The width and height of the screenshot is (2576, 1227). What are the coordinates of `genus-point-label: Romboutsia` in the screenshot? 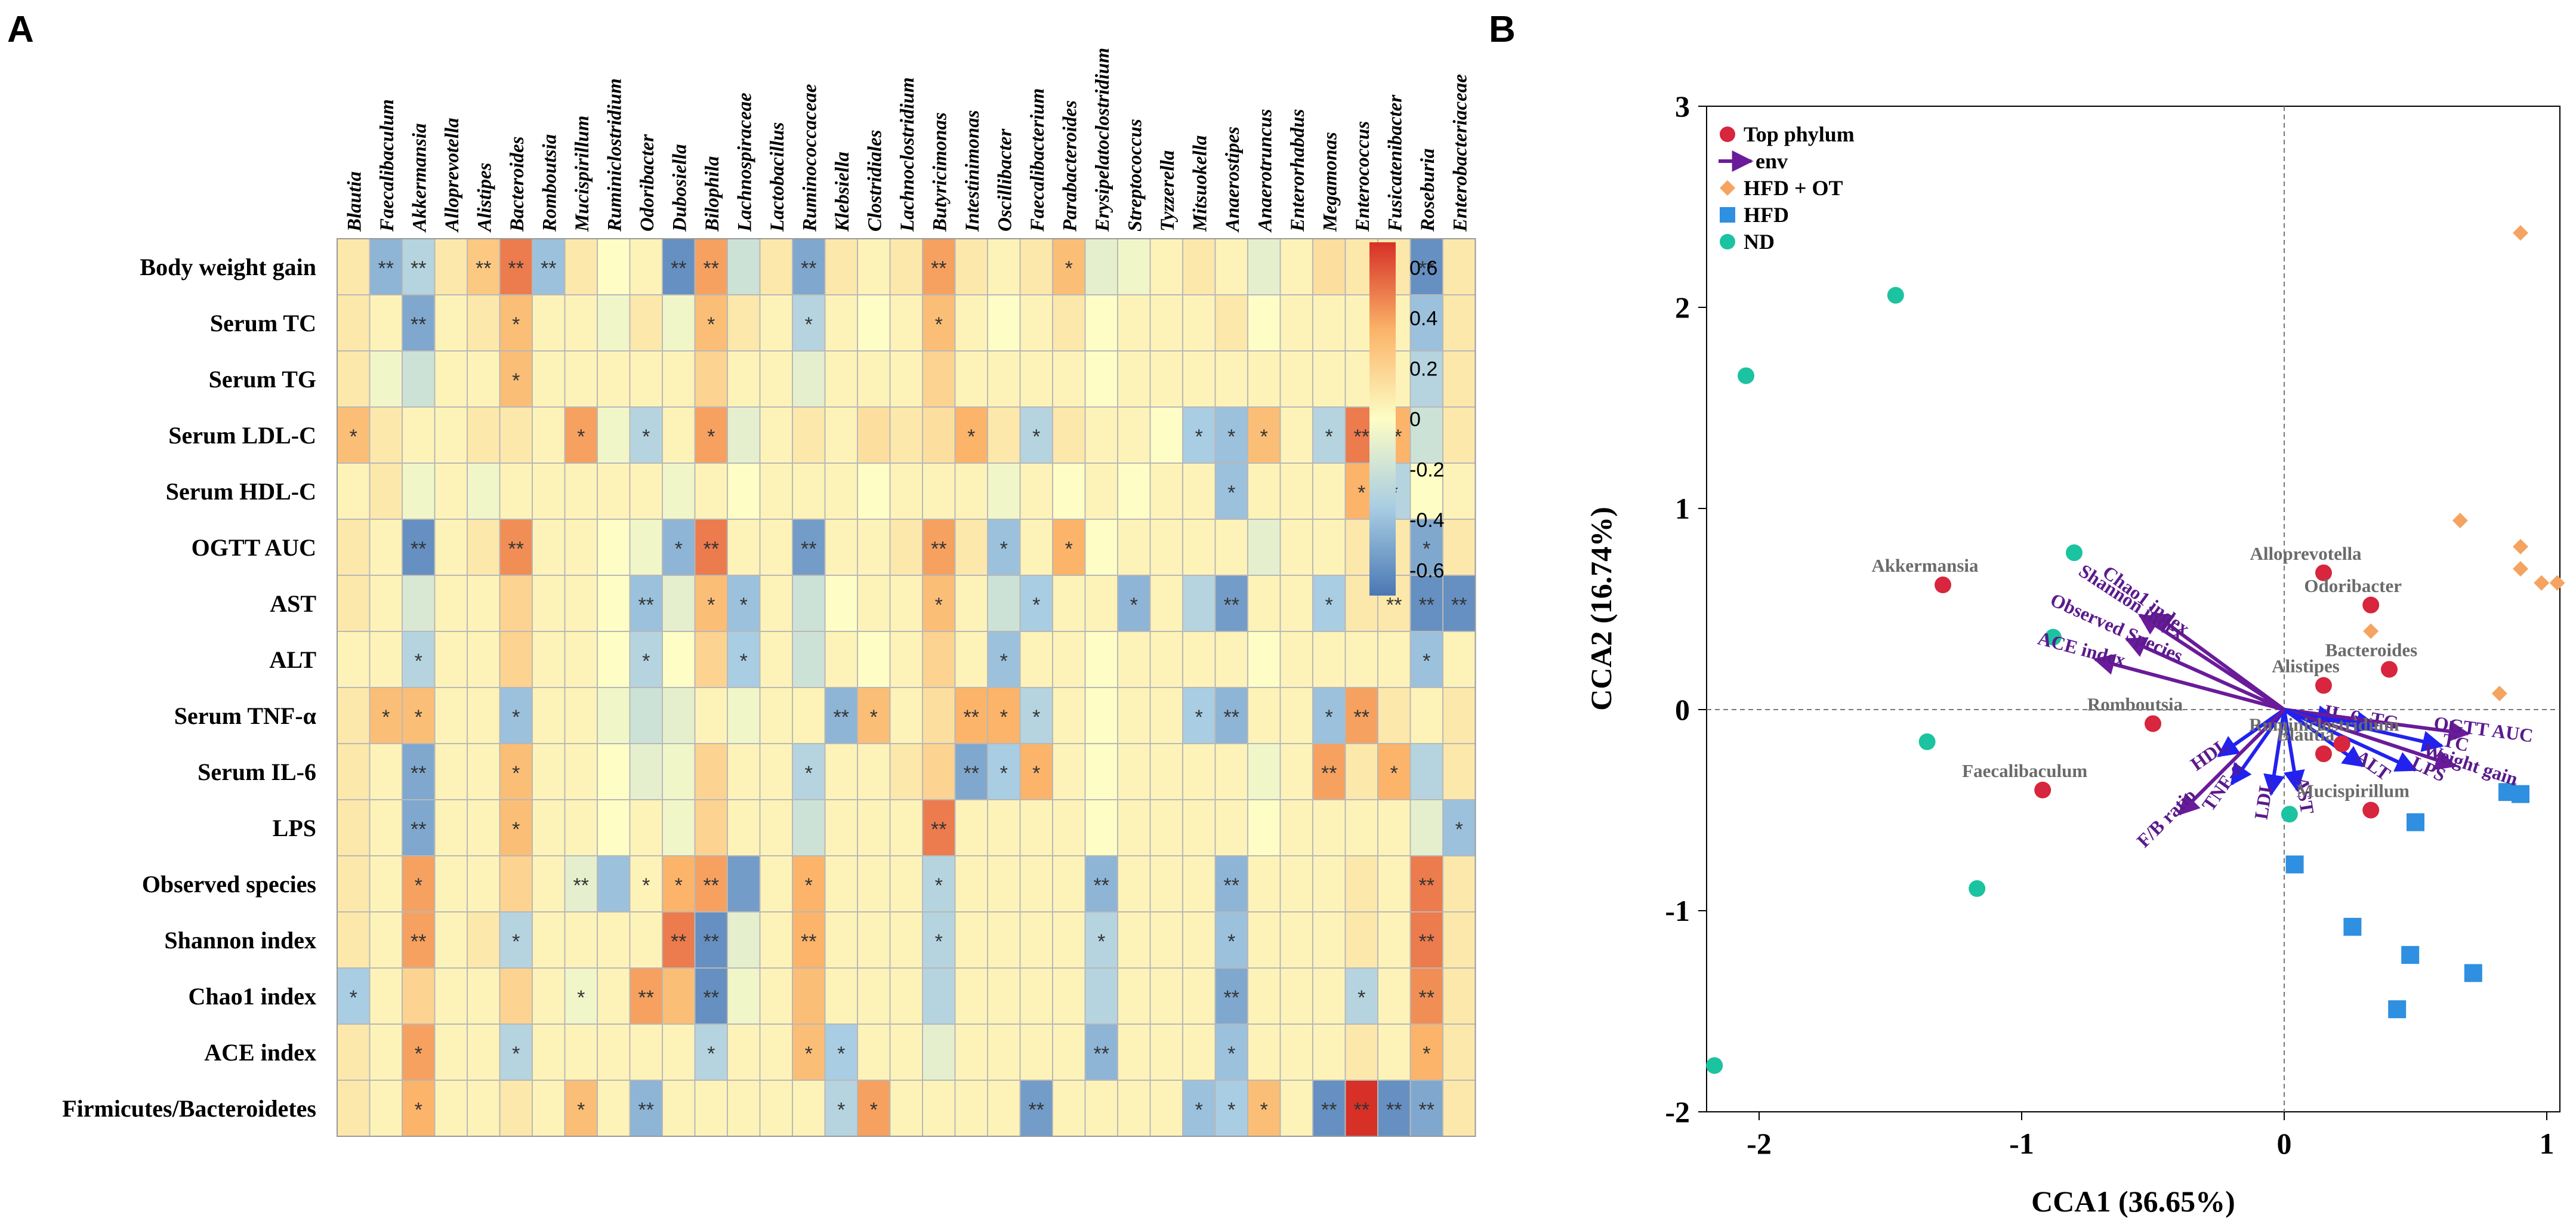 It's located at (2135, 704).